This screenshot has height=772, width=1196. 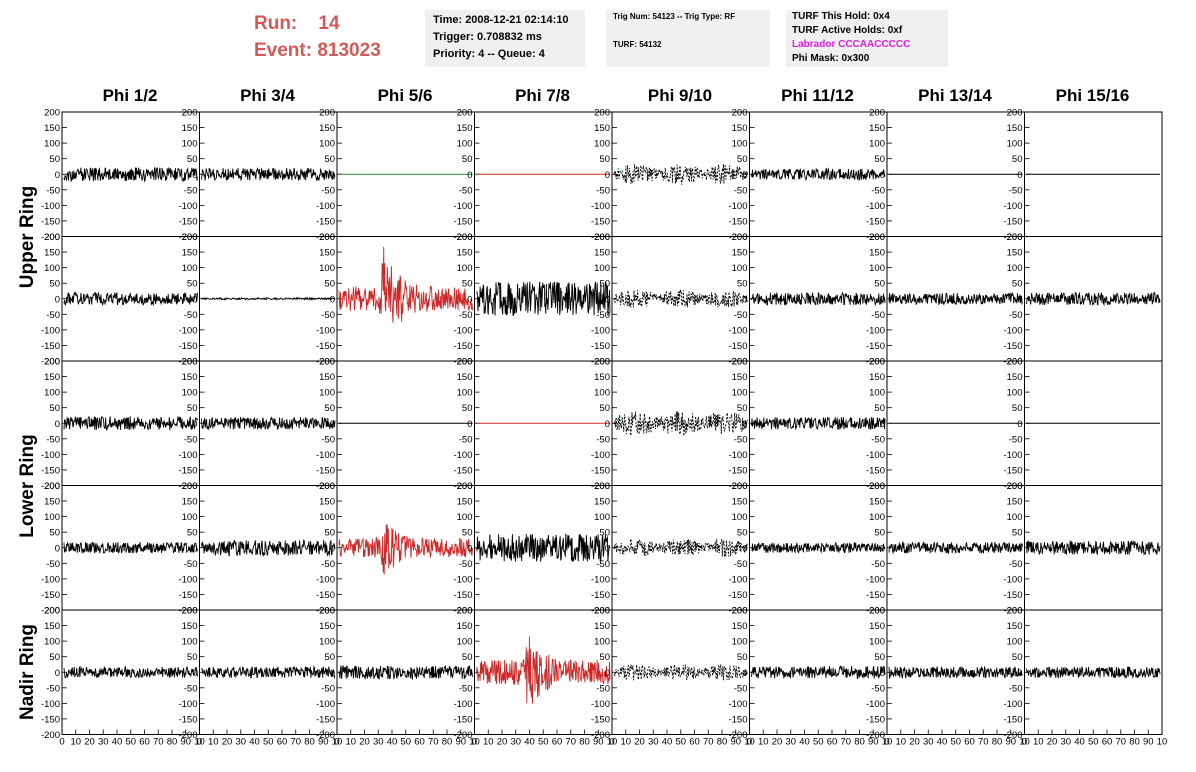 I want to click on turf-hold-text: TURF This Hold: 0x4, so click(x=841, y=16).